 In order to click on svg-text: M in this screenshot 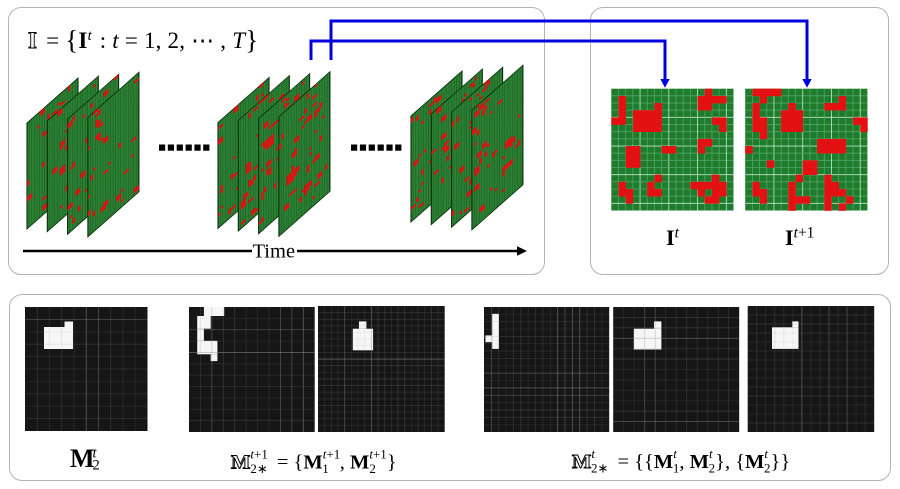, I will do `click(82, 458)`.